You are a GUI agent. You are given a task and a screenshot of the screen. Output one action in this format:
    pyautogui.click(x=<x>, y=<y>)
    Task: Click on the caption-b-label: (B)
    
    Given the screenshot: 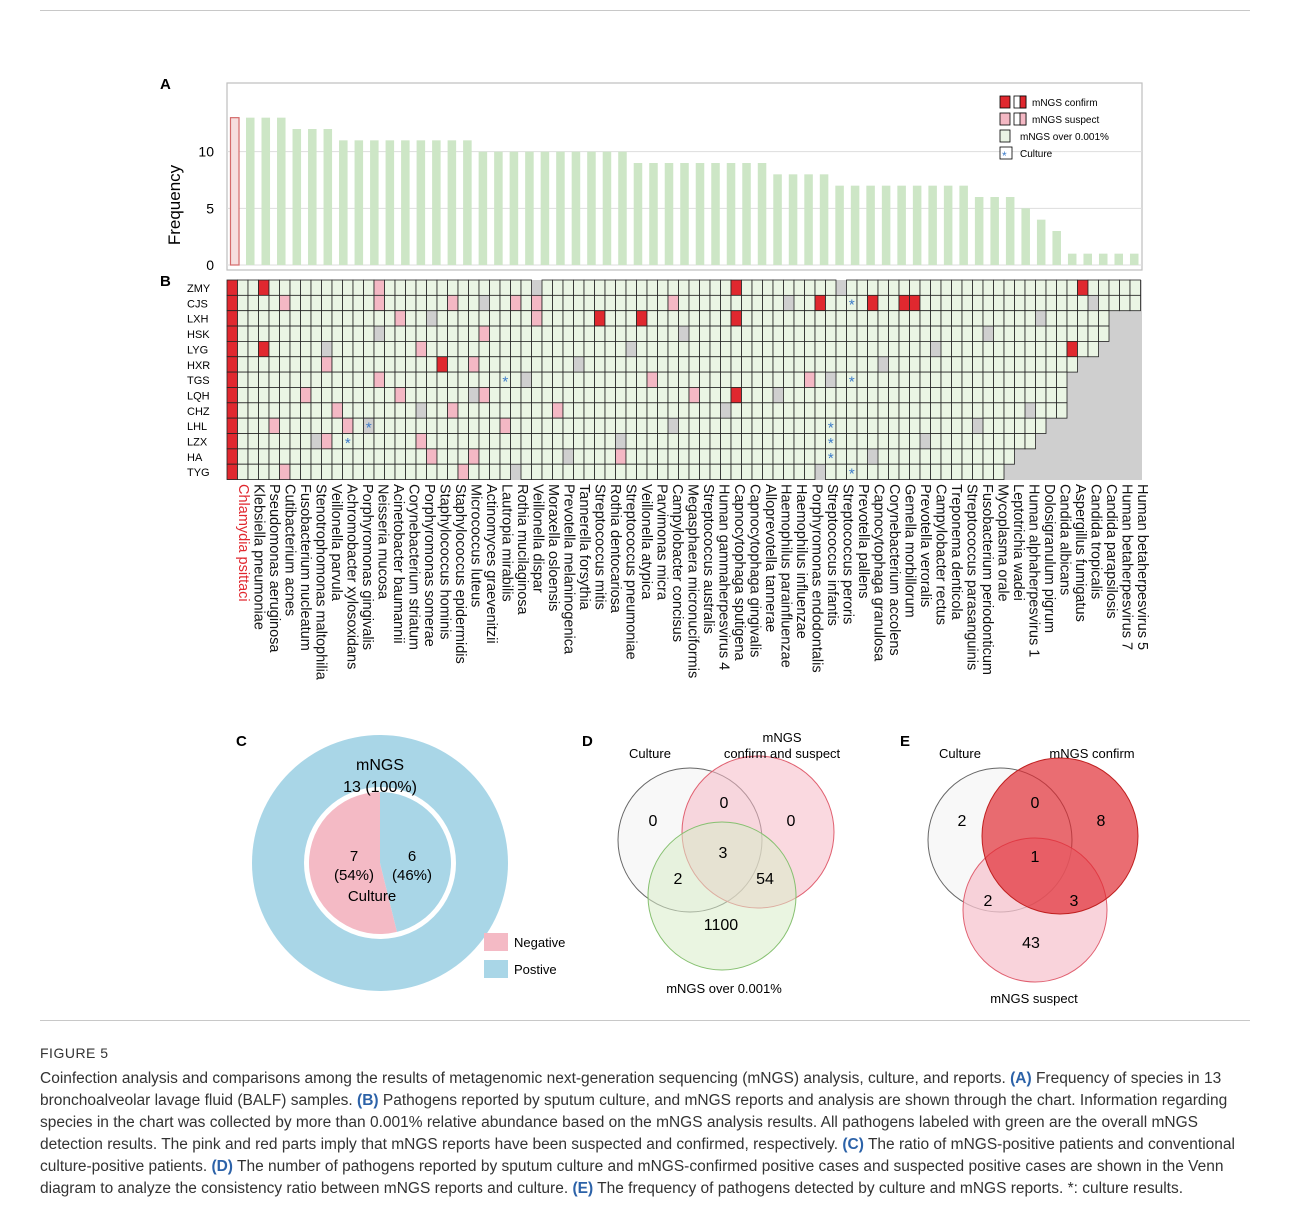 What is the action you would take?
    pyautogui.click(x=368, y=1100)
    